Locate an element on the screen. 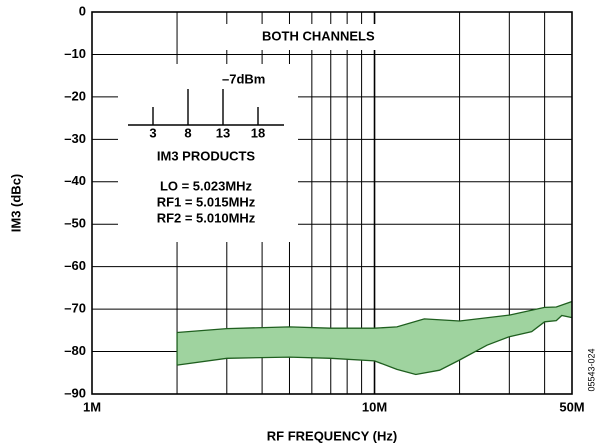 This screenshot has height=448, width=601. y-tick-label: 0 is located at coordinates (82, 10).